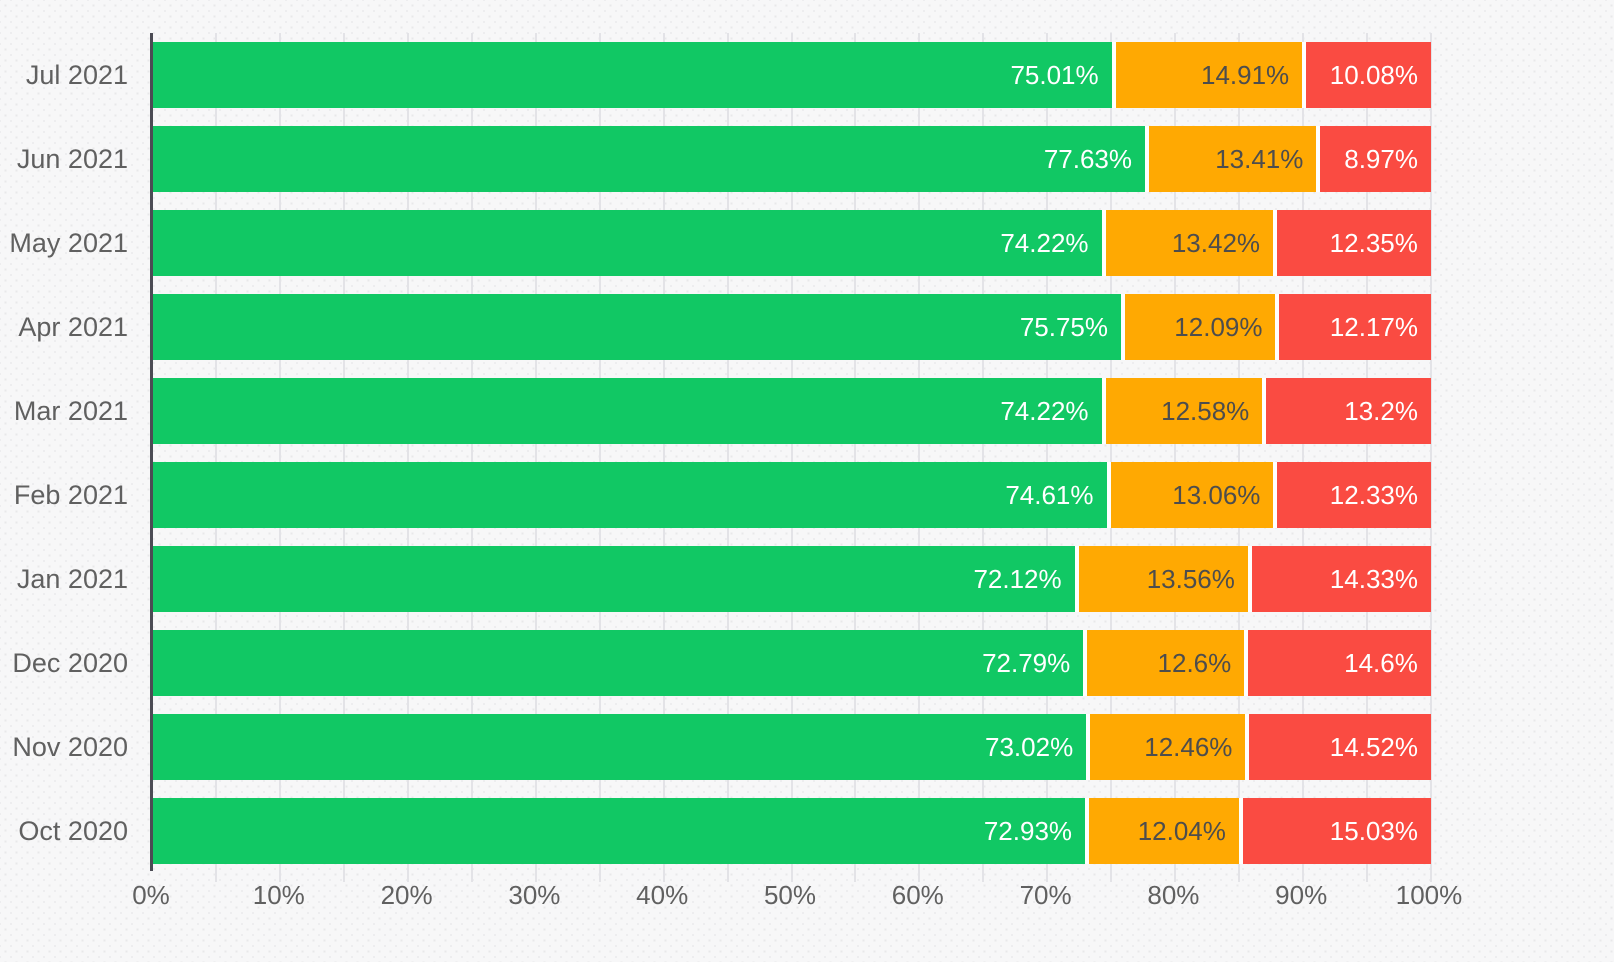 This screenshot has width=1614, height=962. Describe the element at coordinates (1373, 326) in the screenshot. I see `bar-value-label: 12.17%` at that location.